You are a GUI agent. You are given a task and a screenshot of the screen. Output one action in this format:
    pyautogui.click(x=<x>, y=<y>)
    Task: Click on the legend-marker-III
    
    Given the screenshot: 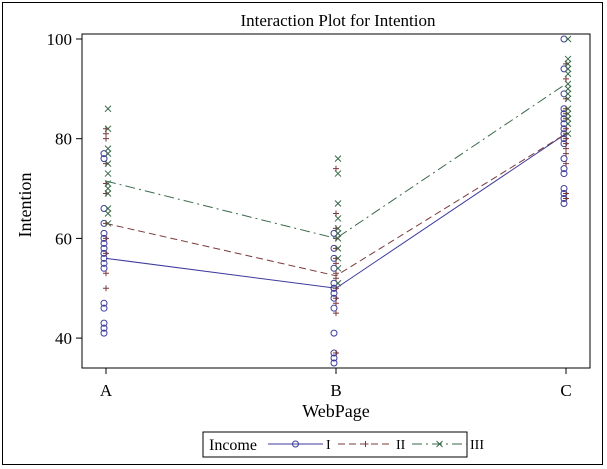 What is the action you would take?
    pyautogui.click(x=439, y=444)
    